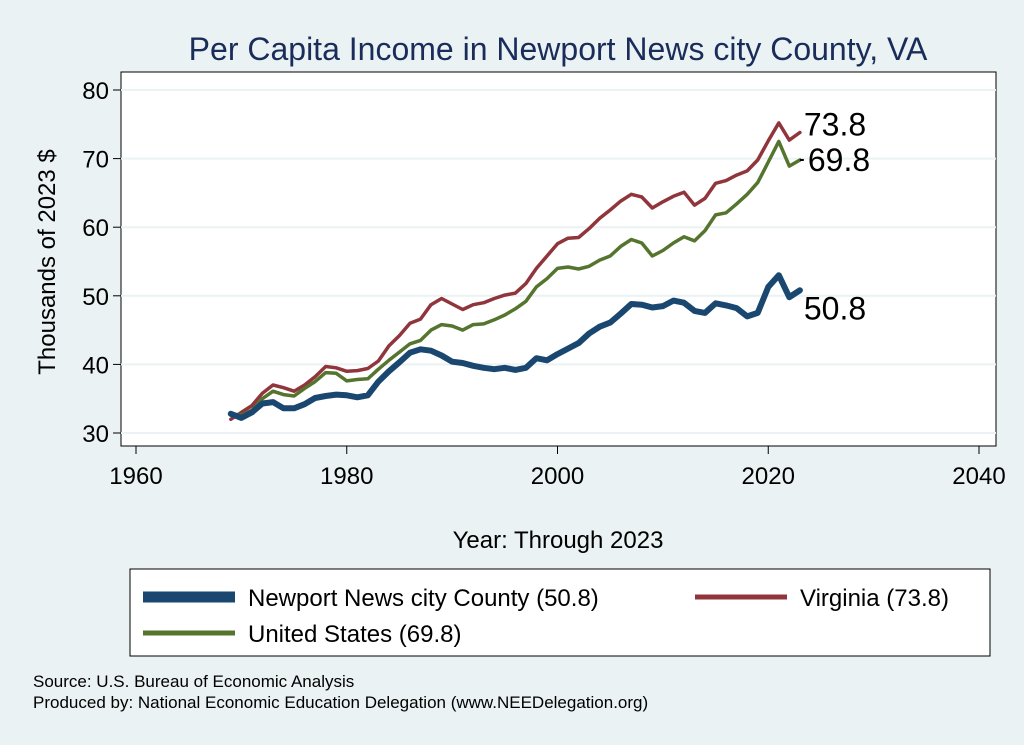  What do you see at coordinates (193, 681) in the screenshot?
I see `source-note: Source: U.S. Bureau of Economic Analysis` at bounding box center [193, 681].